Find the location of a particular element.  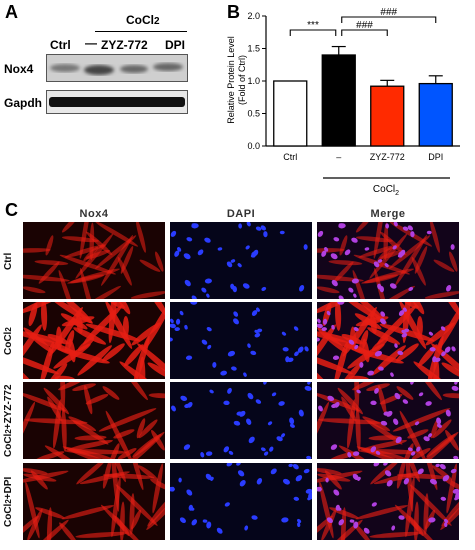

y-axis-label: Relative Protein Level (Fold of Ctrl) is located at coordinates (236, 80).